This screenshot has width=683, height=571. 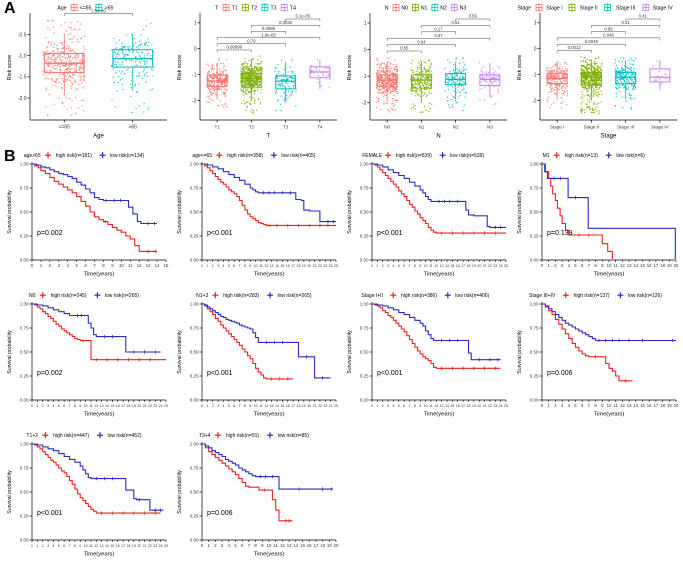 I want to click on svg-text: 6, so click(x=404, y=266).